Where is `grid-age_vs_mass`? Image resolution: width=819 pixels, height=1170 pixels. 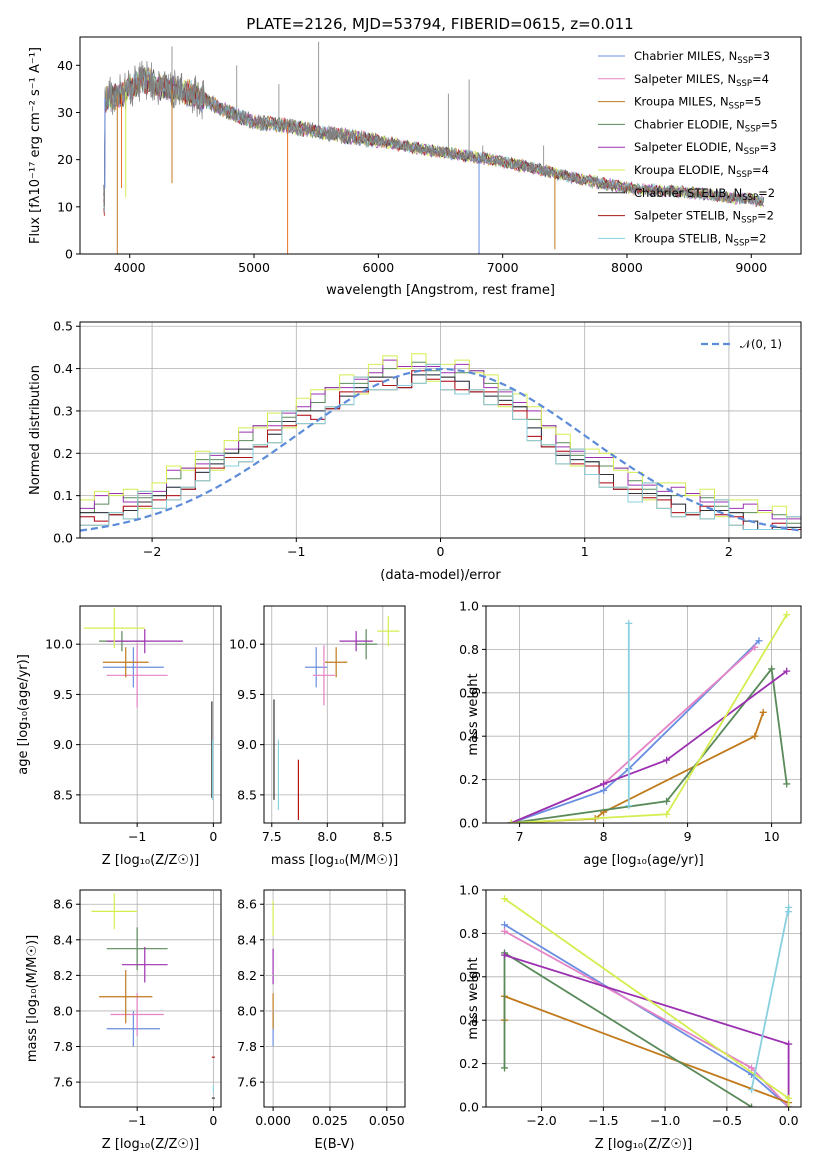
grid-age_vs_mass is located at coordinates (334, 714).